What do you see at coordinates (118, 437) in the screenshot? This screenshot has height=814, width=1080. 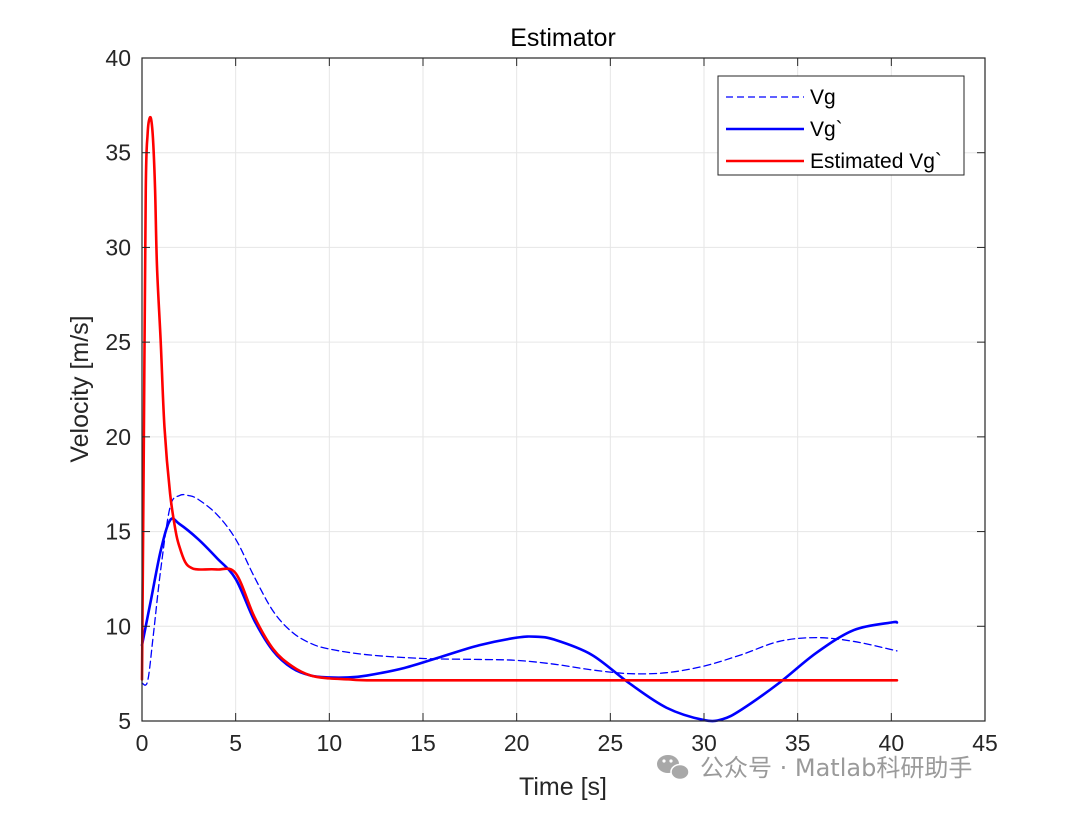 I see `y-tick-label: 20` at bounding box center [118, 437].